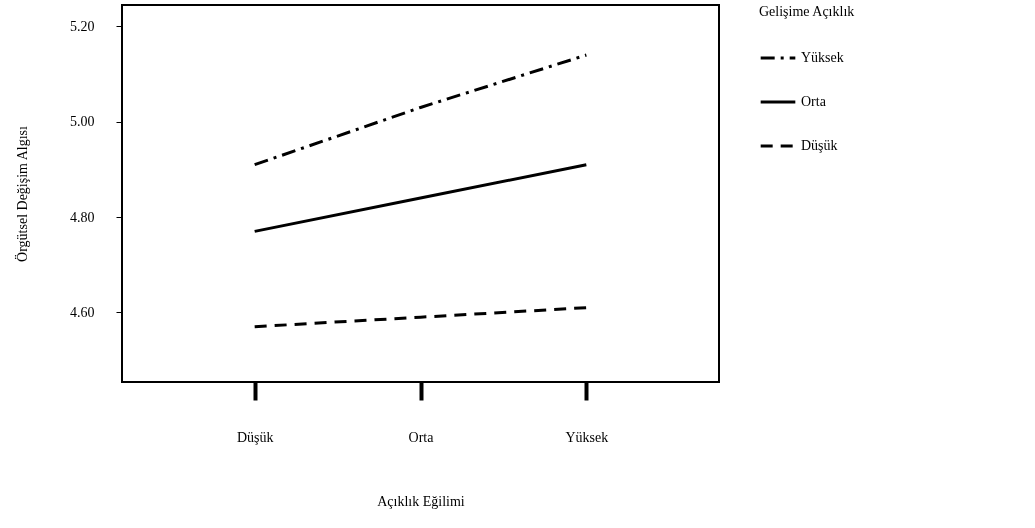 The image size is (1035, 528). Describe the element at coordinates (82, 26) in the screenshot. I see `y-tick-label: 5.20` at that location.